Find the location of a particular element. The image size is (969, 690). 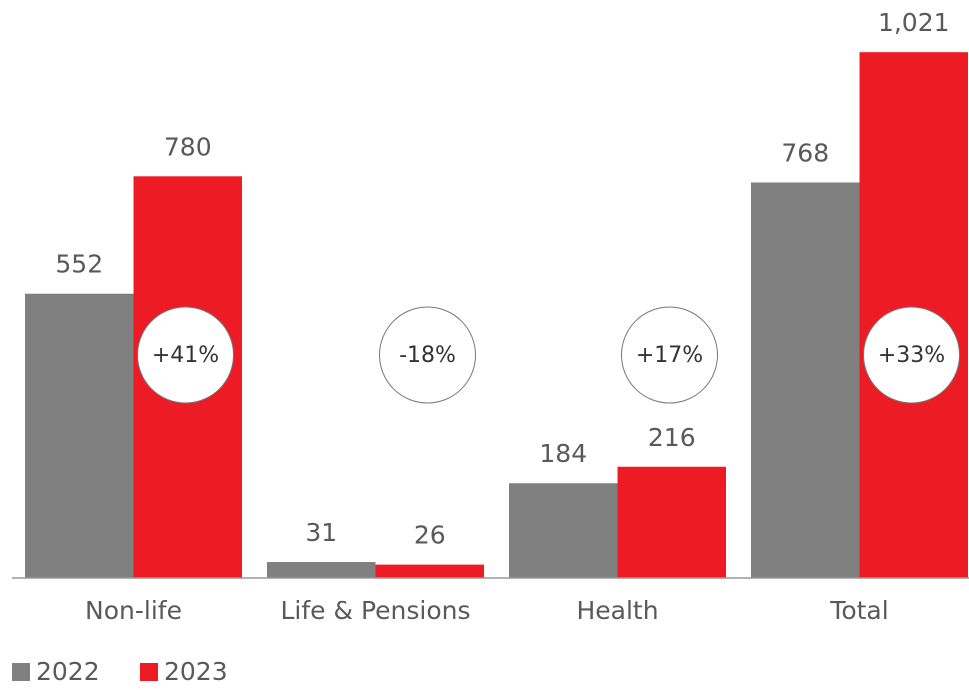

value-label: 780 is located at coordinates (188, 146).